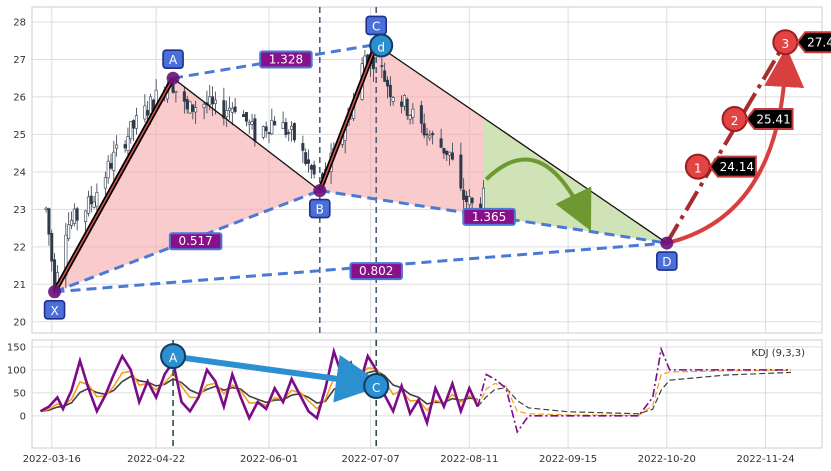 This screenshot has height=471, width=831. I want to click on pattern-point-label-C: C, so click(376, 26).